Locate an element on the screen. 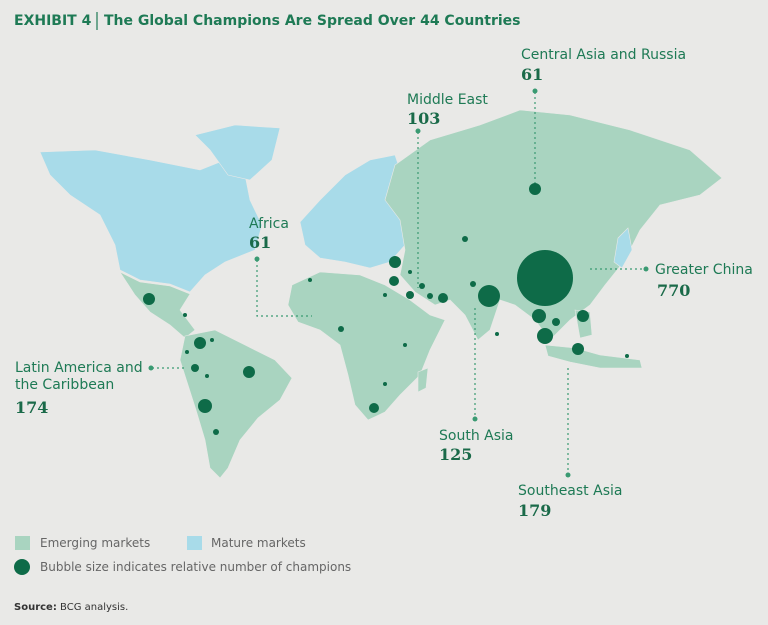 The image size is (768, 625). exhibit-label: EXHIBIT 4 is located at coordinates (53, 21).